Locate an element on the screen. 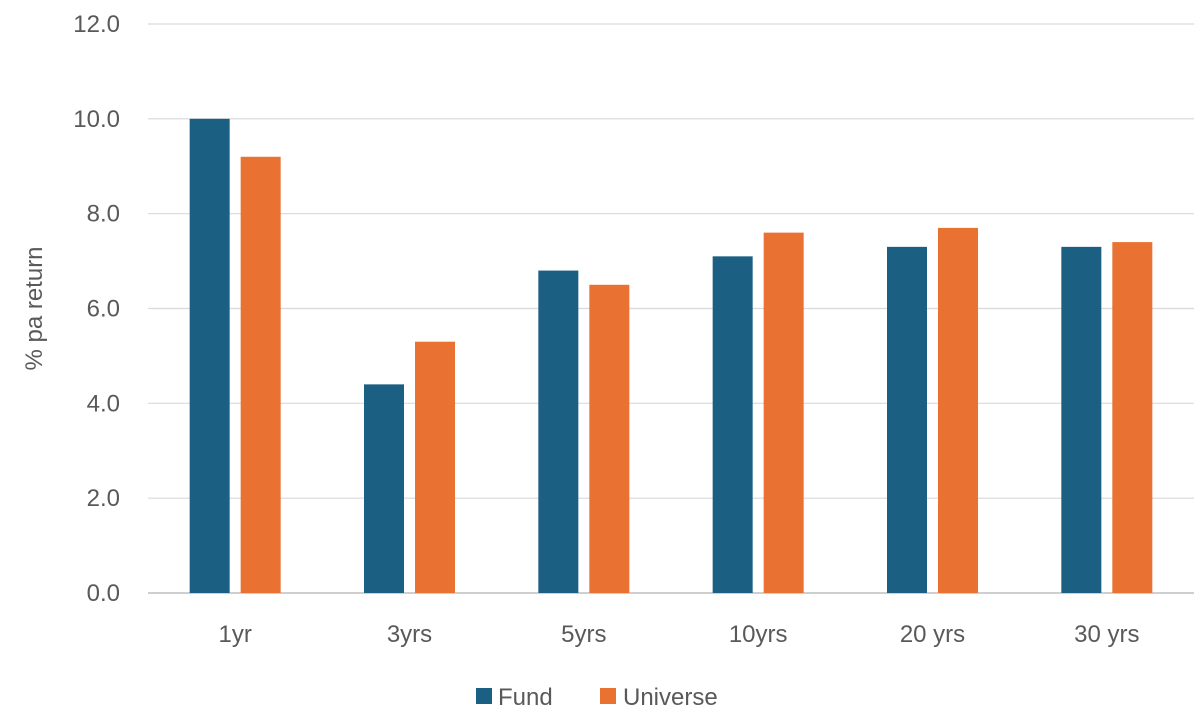 The height and width of the screenshot is (718, 1194). x-tick-label: 20 yrs is located at coordinates (932, 634).